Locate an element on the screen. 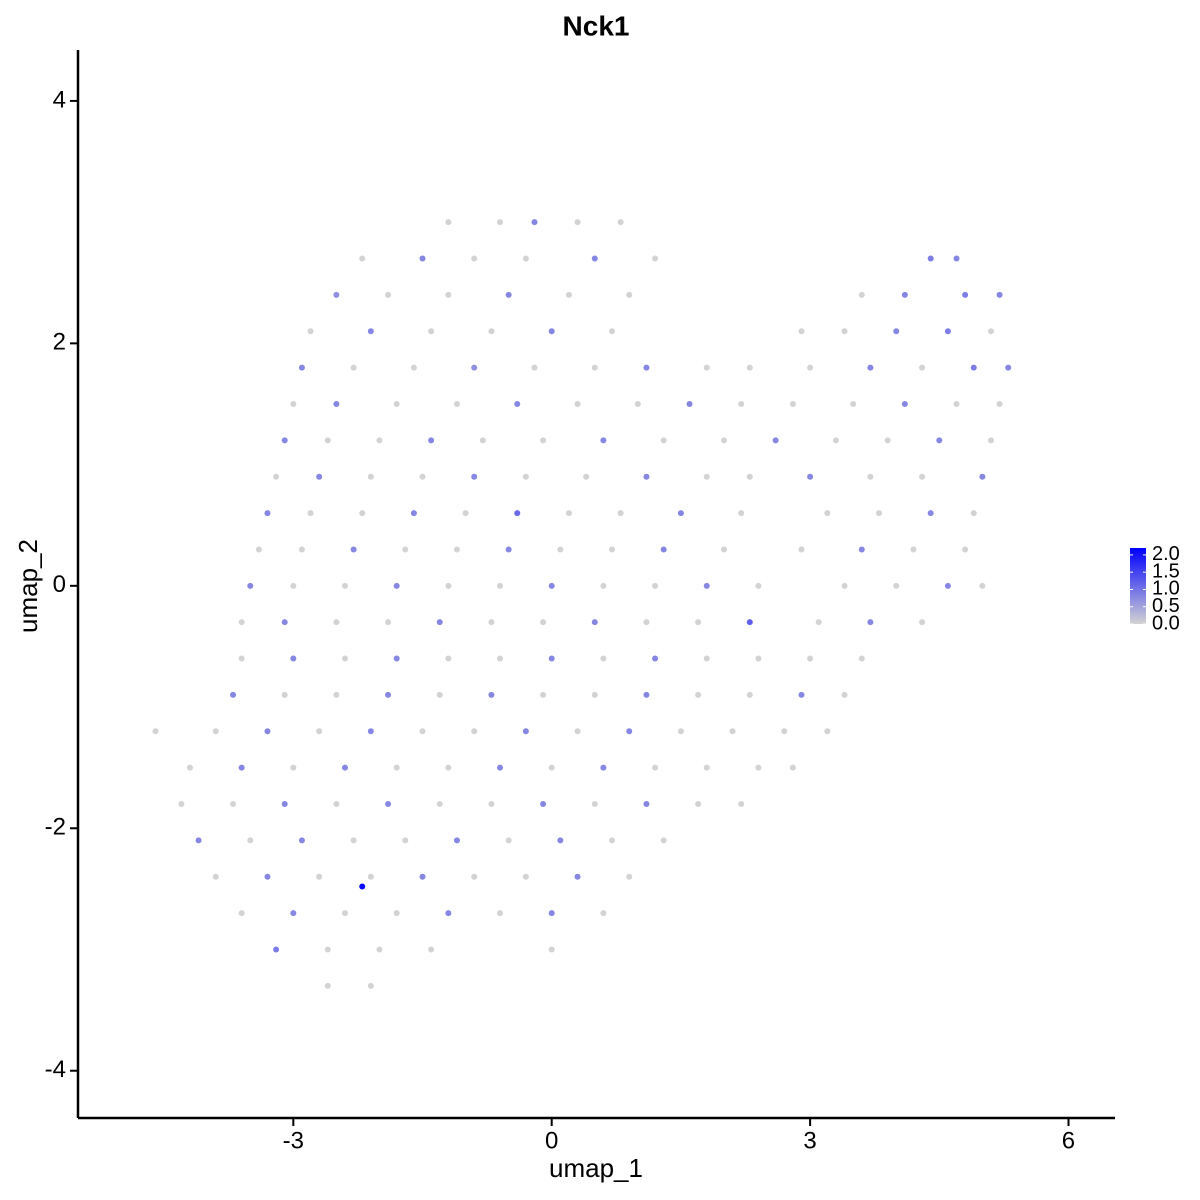  y-tick-label: -2 is located at coordinates (55, 827).